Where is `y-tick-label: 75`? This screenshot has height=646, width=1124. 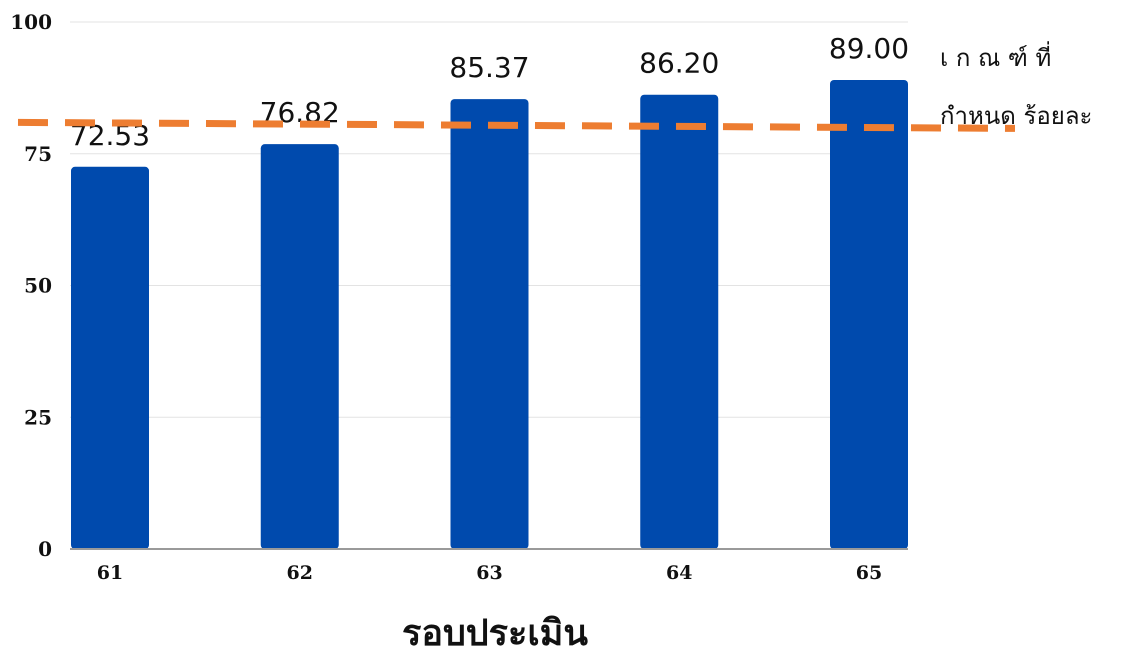 y-tick-label: 75 is located at coordinates (38, 154).